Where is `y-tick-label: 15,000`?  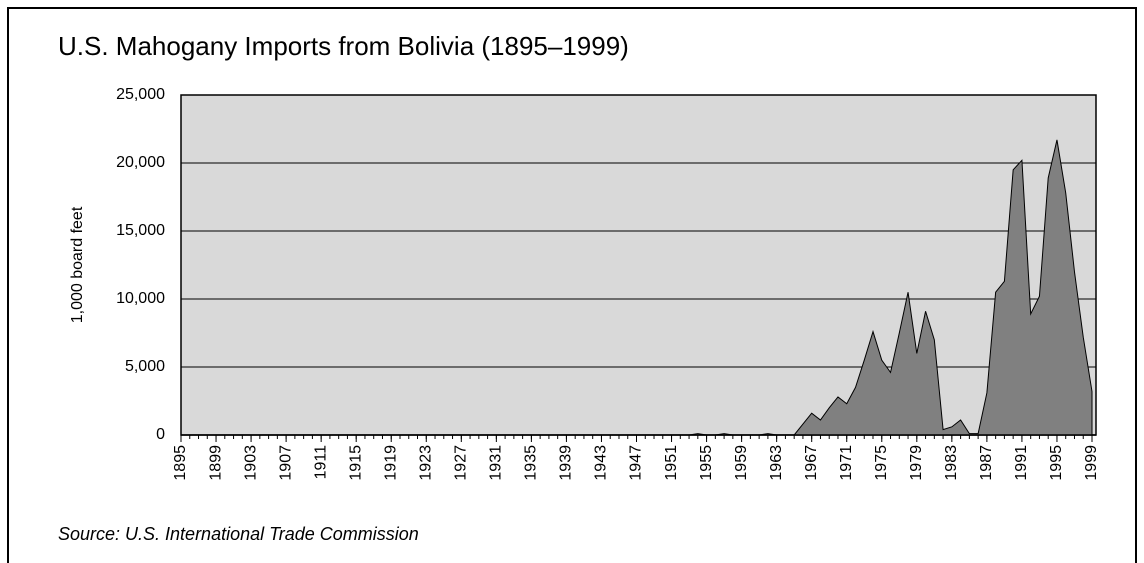
y-tick-label: 15,000 is located at coordinates (140, 230).